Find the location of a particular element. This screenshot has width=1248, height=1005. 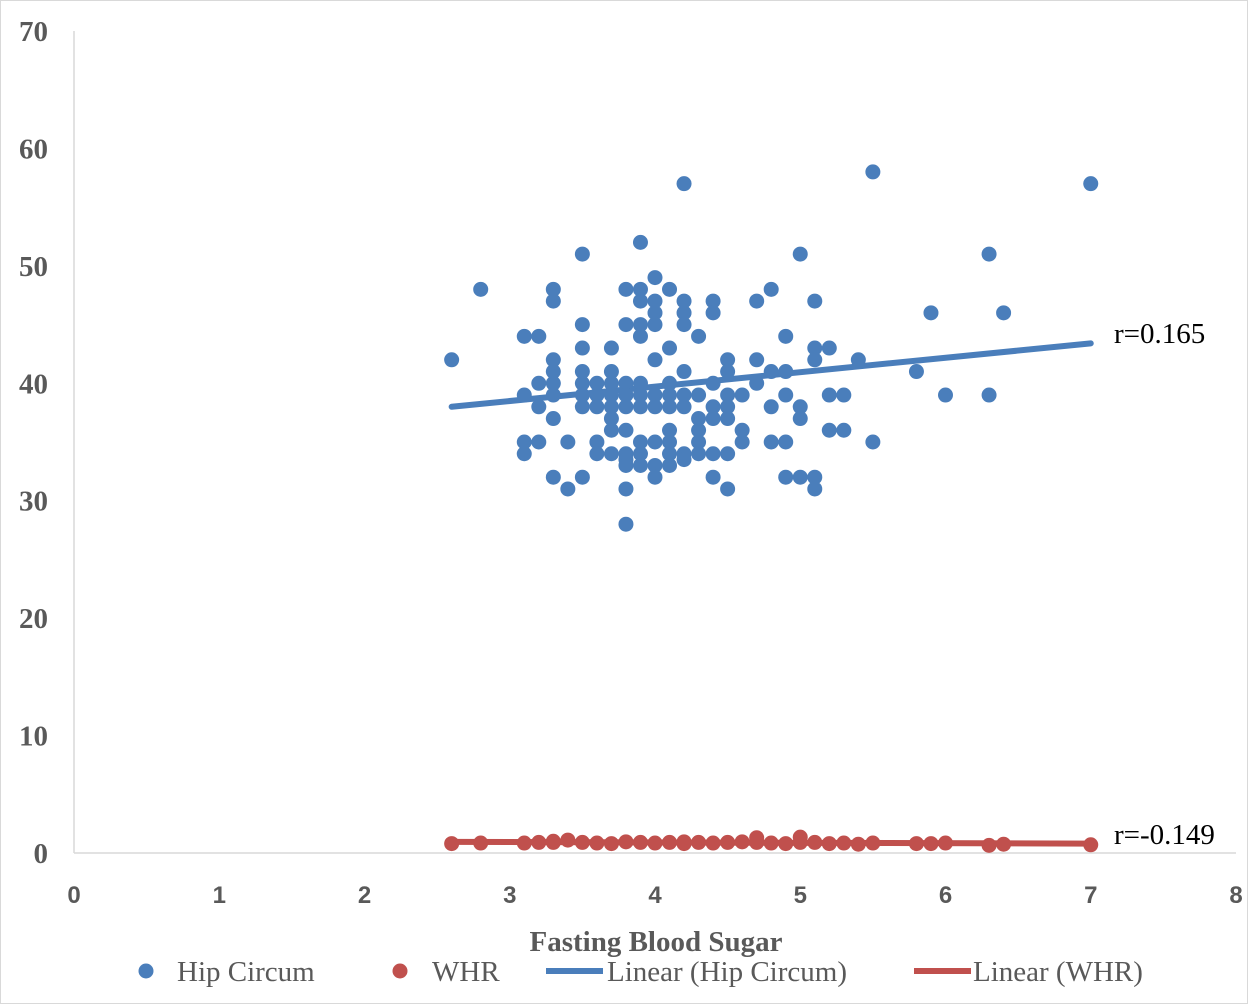

x-tick-label: 3 is located at coordinates (509, 895).